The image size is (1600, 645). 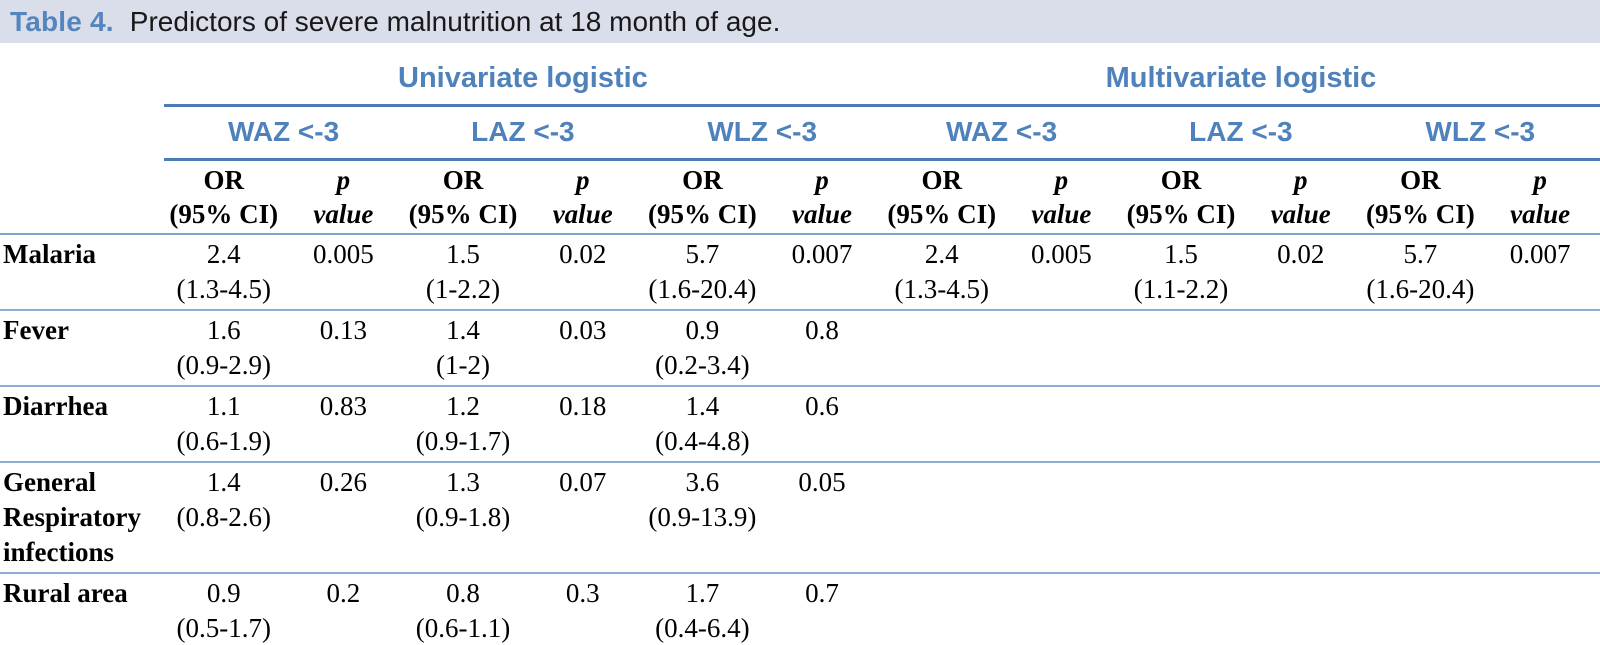 What do you see at coordinates (343, 518) in the screenshot?
I see `p-value-cell: 0.26` at bounding box center [343, 518].